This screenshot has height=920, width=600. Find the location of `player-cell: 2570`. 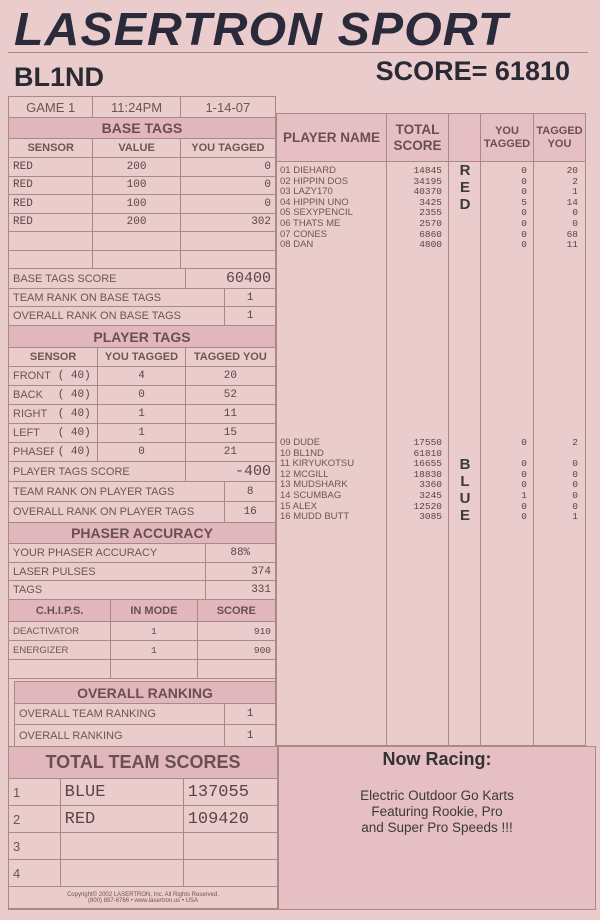

player-cell: 2570 is located at coordinates (430, 223).